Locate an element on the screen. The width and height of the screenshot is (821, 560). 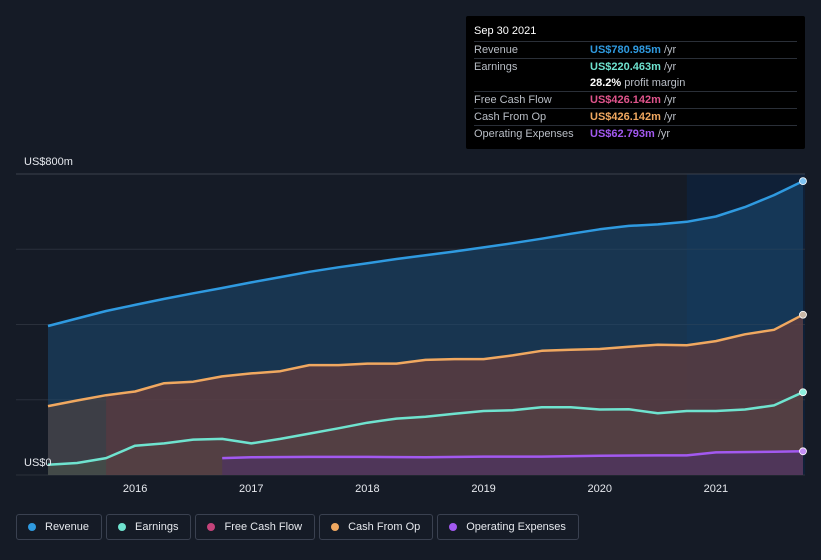
legend-item-earnings: Earnings is located at coordinates (149, 527).